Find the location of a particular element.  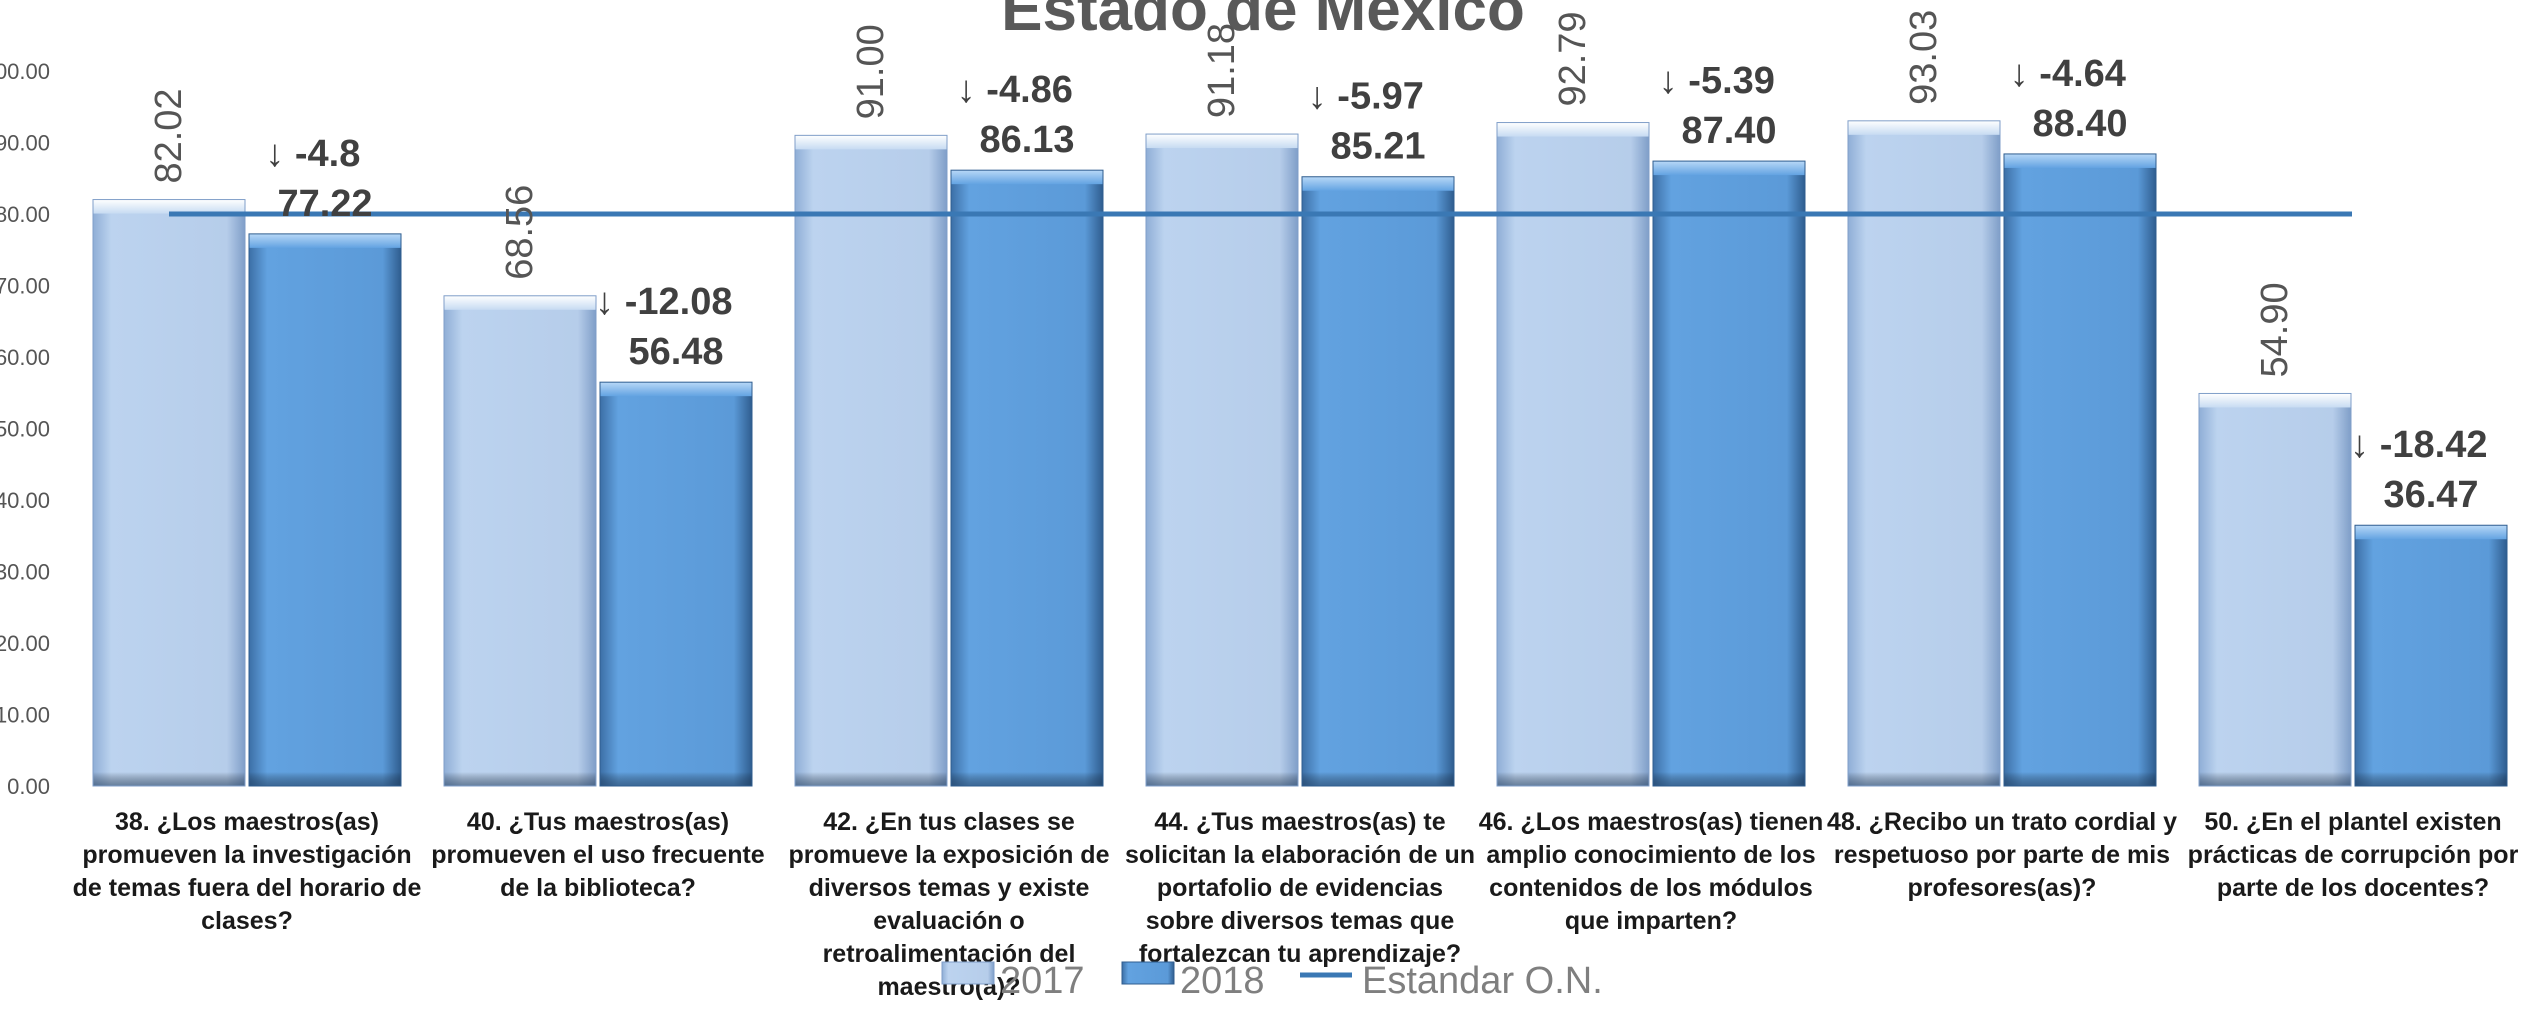

data-label-2018: 88.40 is located at coordinates (2079, 124).